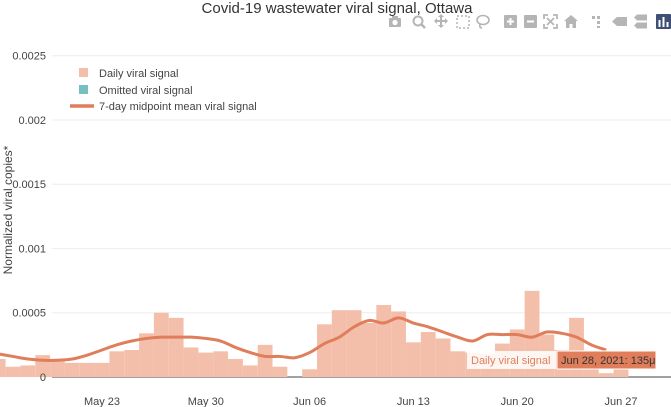 The width and height of the screenshot is (671, 407). What do you see at coordinates (517, 401) in the screenshot?
I see `x-tick-label: Jun 20` at bounding box center [517, 401].